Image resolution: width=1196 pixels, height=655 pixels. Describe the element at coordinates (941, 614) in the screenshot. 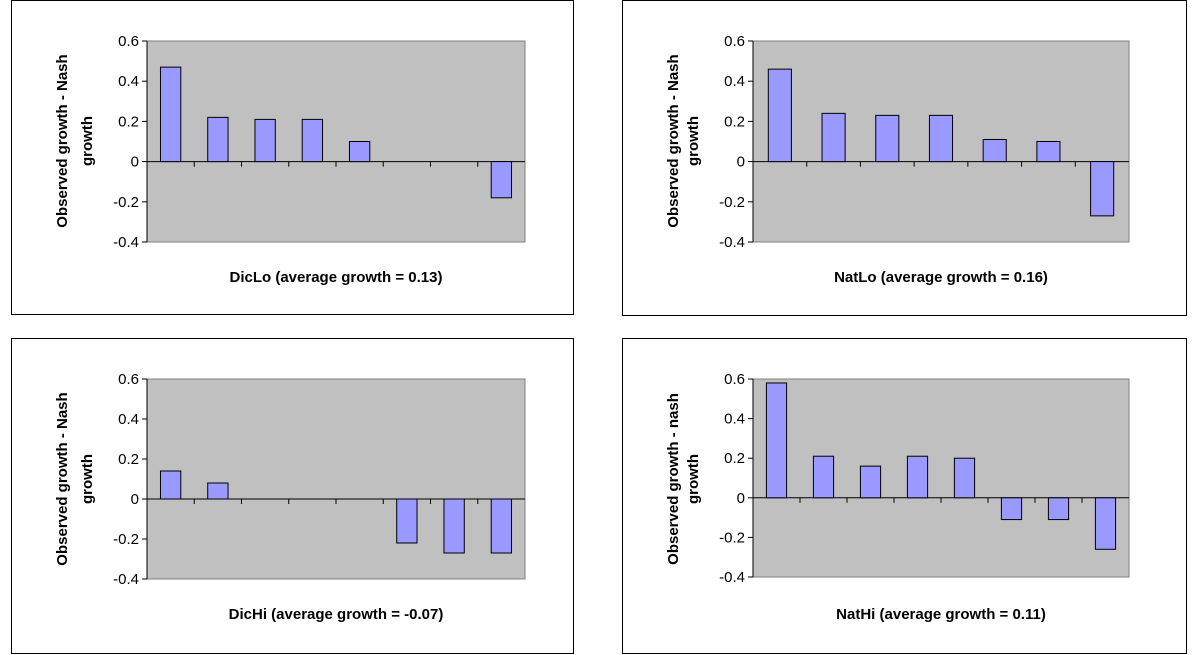

I see `x-axis-label: NatHi (average growth = 0.11)` at that location.